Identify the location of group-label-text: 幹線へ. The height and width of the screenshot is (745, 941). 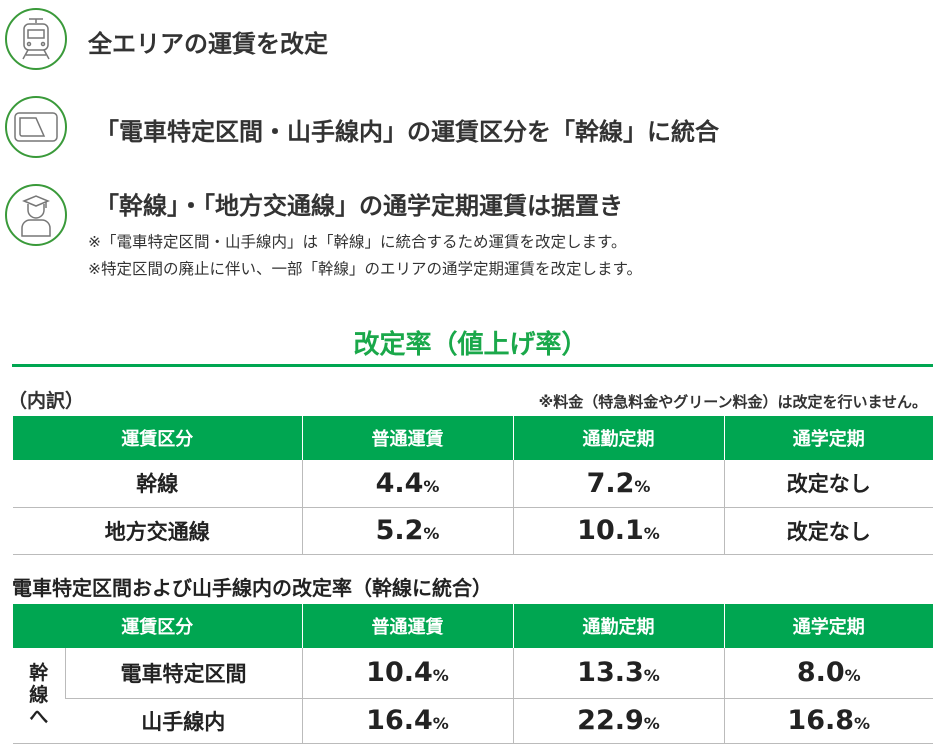
(39, 695).